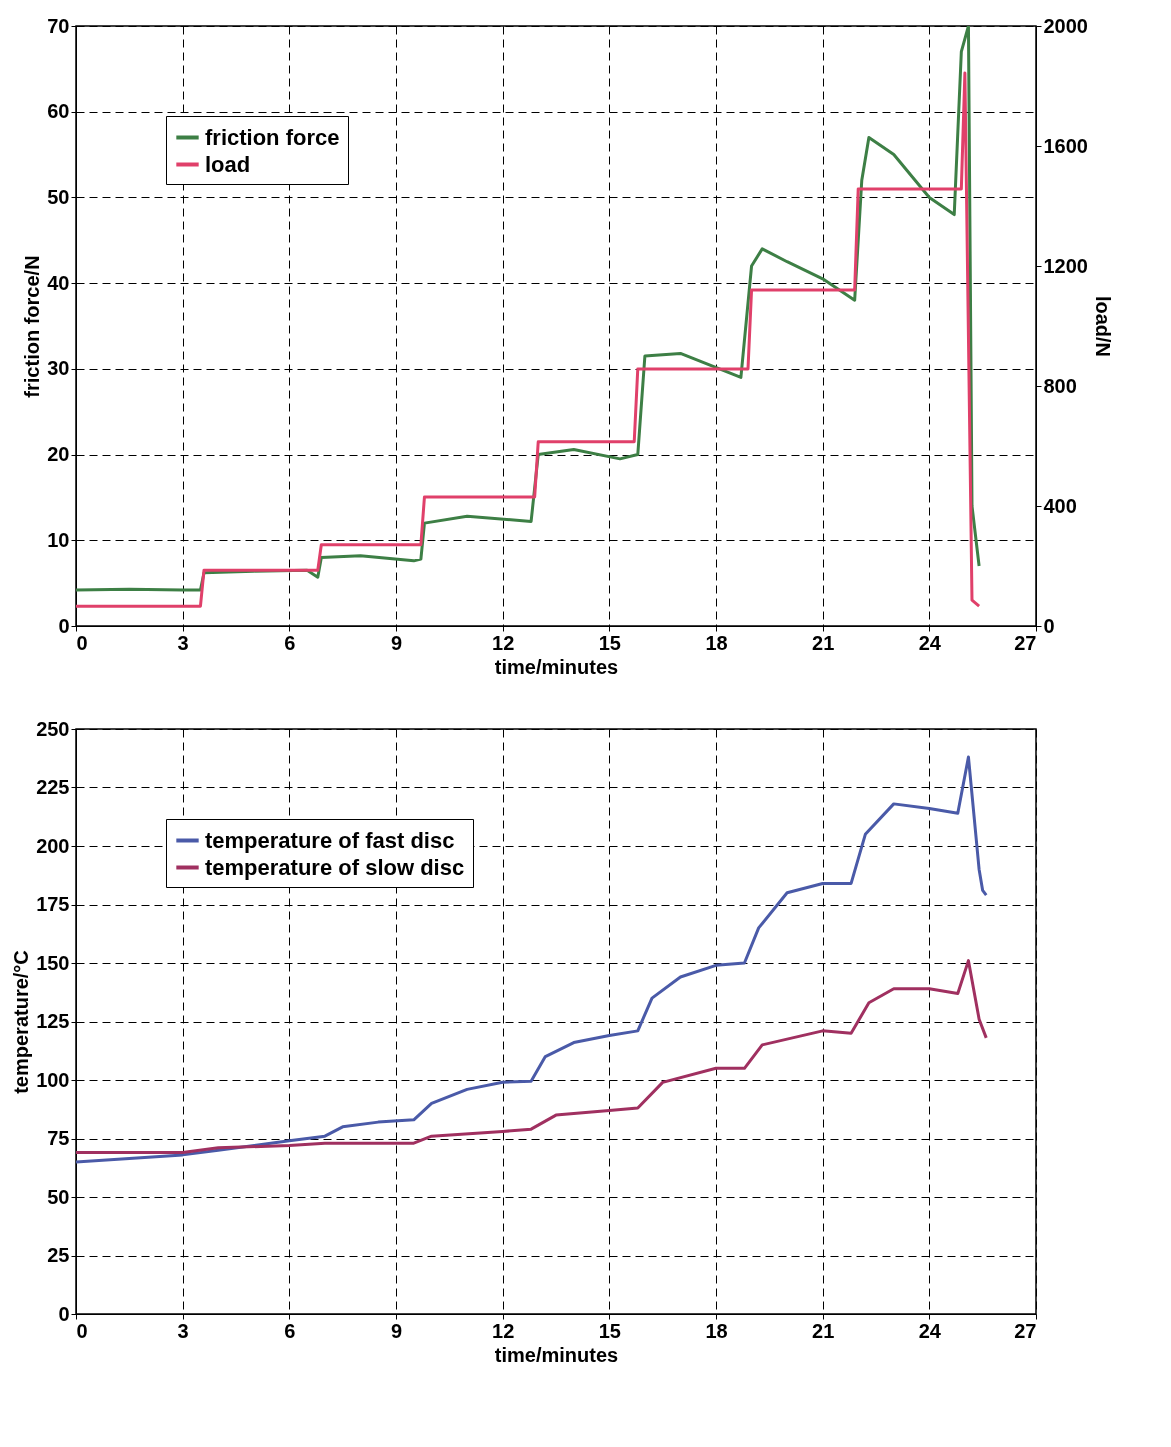  I want to click on y-tick-label: 30, so click(58, 368).